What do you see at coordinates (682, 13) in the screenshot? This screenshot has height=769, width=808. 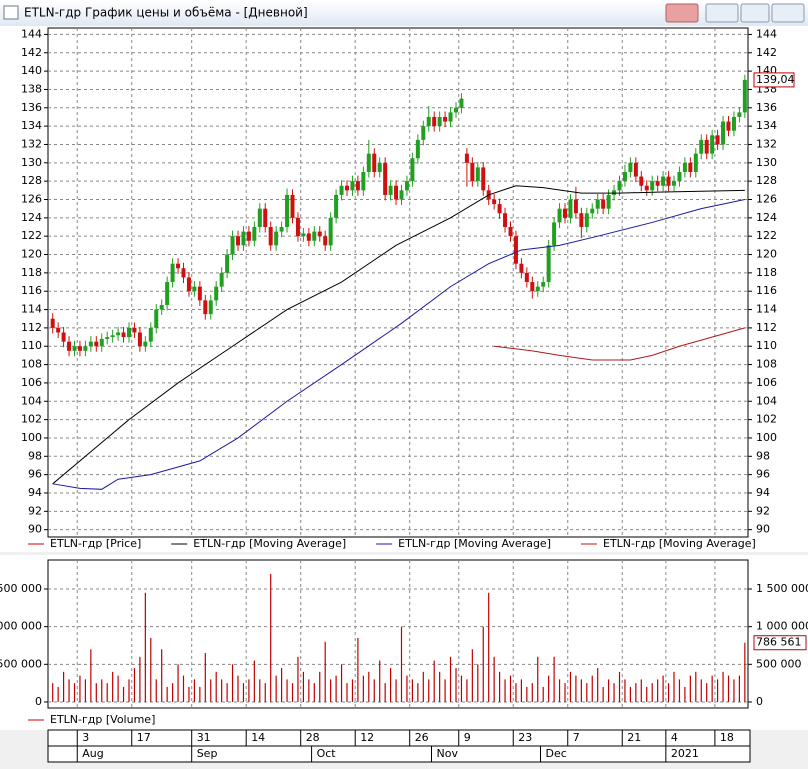 I see `link-button` at bounding box center [682, 13].